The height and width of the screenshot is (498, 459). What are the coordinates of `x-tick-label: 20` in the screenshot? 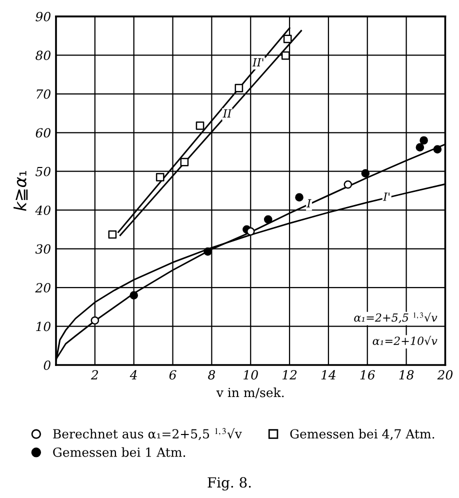 It's located at (445, 375).